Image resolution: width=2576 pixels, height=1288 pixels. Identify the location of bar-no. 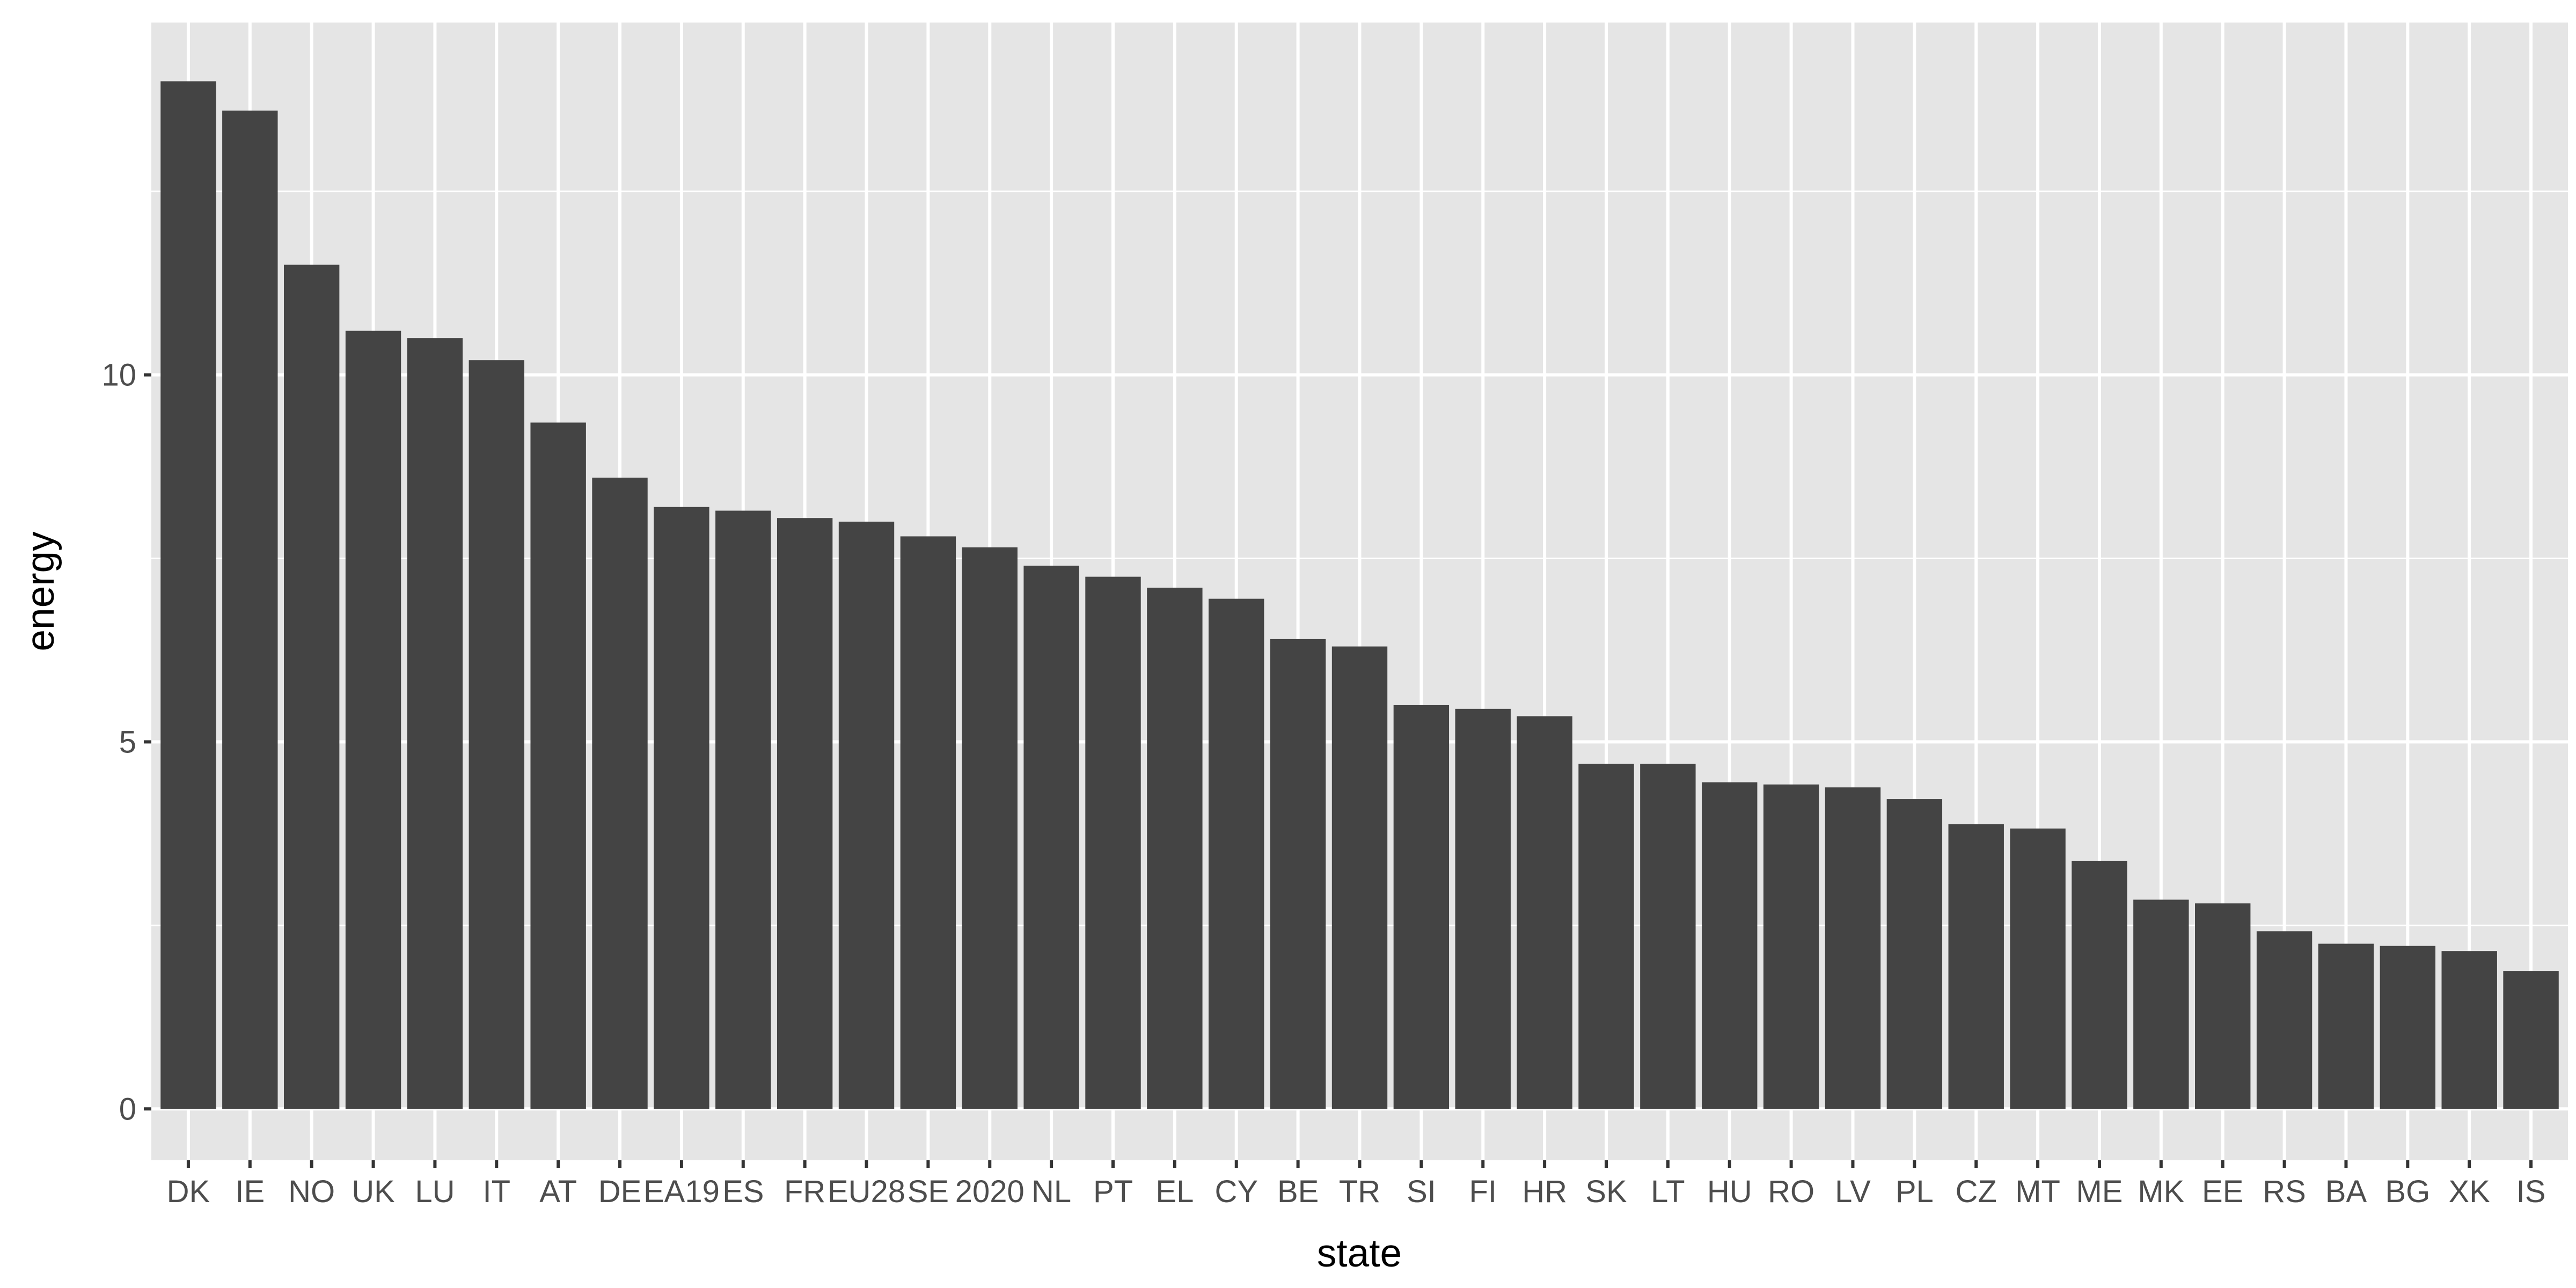
(311, 687).